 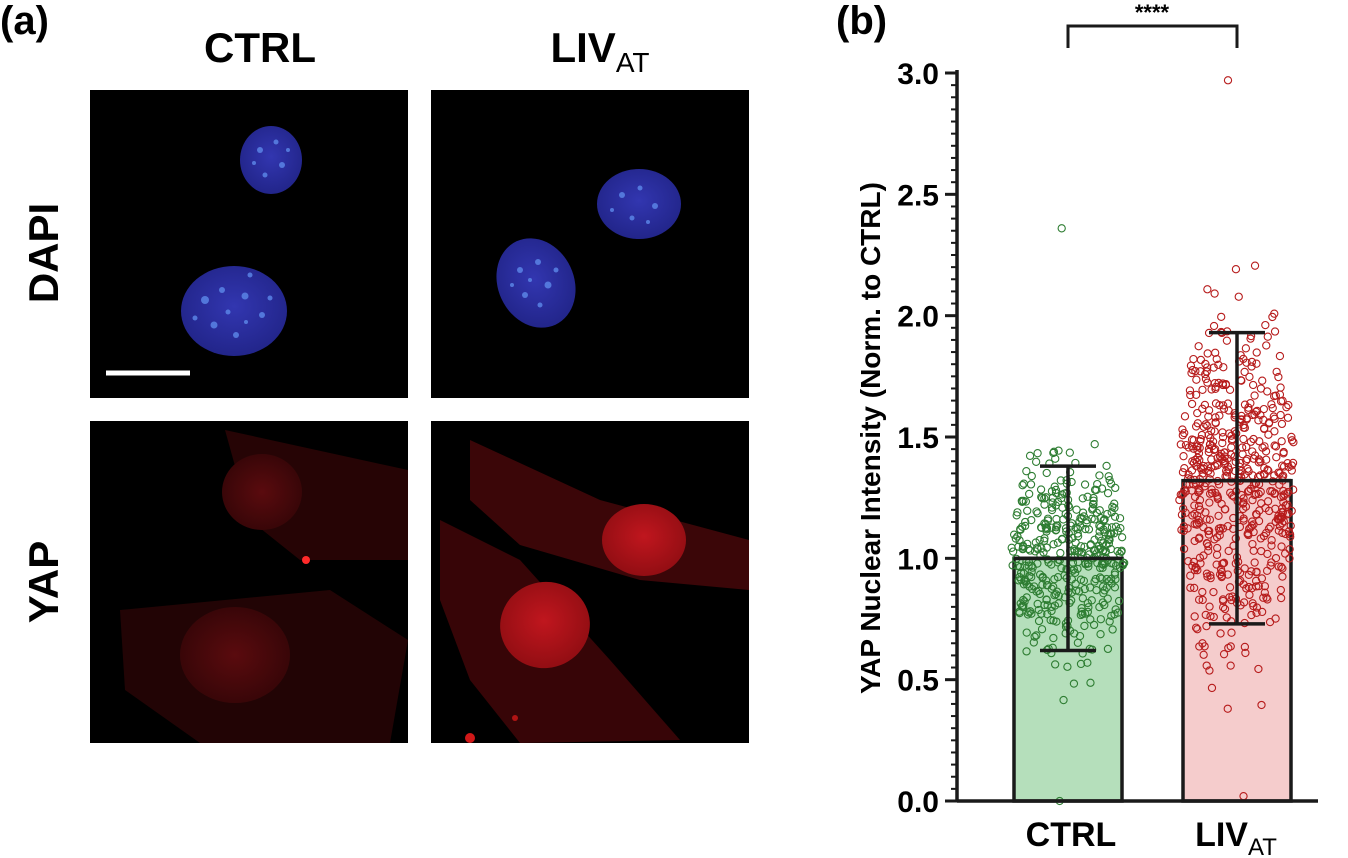 What do you see at coordinates (639, 204) in the screenshot?
I see `dapi-nucleus` at bounding box center [639, 204].